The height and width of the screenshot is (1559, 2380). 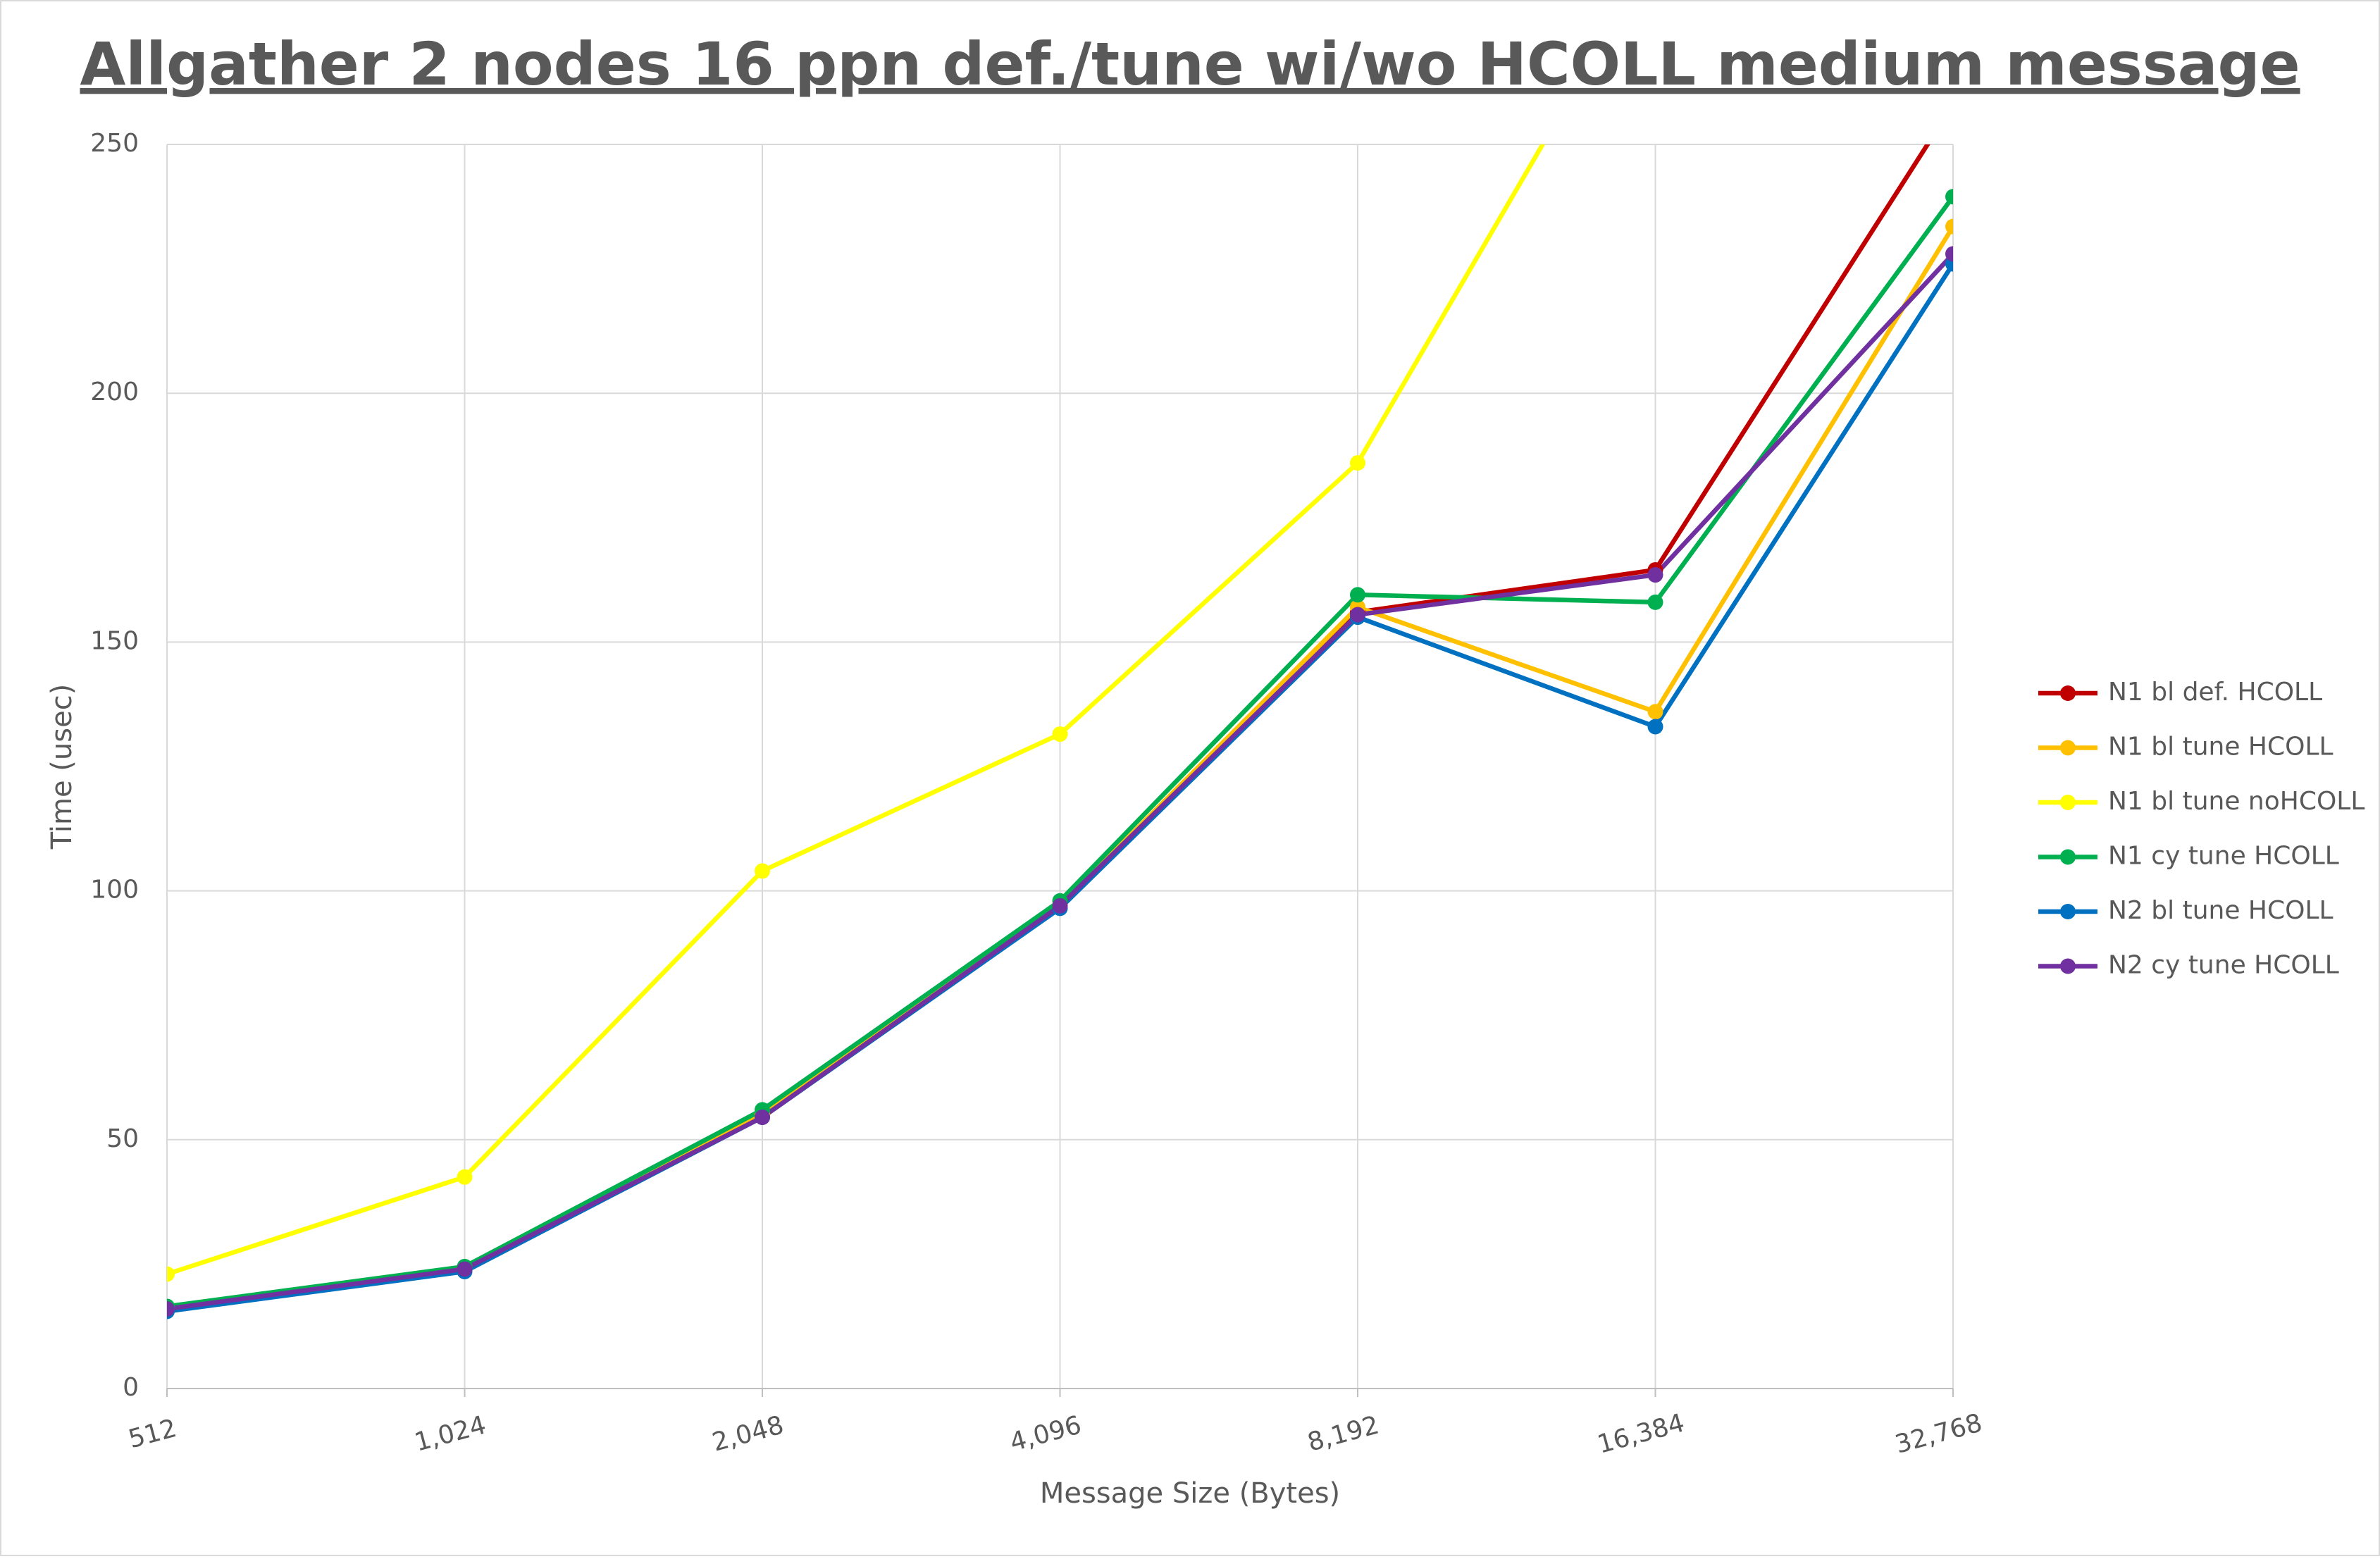 What do you see at coordinates (131, 1387) in the screenshot?
I see `y-tick-label: 0` at bounding box center [131, 1387].